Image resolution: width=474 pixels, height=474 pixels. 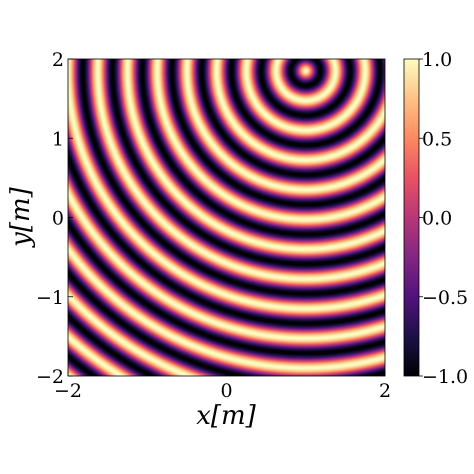 What do you see at coordinates (437, 60) in the screenshot?
I see `colorbar-tick-label: 1.0` at bounding box center [437, 60].